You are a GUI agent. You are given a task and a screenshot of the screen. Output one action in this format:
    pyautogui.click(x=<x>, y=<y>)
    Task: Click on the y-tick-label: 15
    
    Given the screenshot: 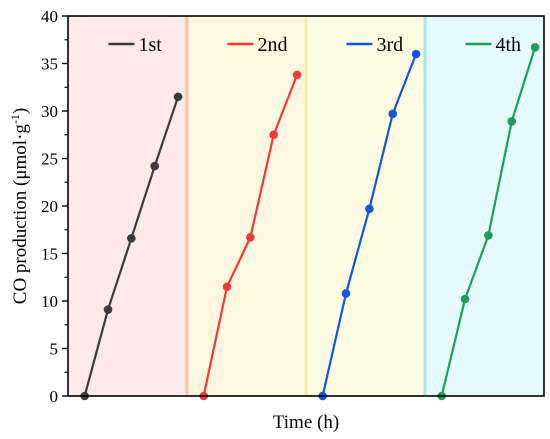 What is the action you would take?
    pyautogui.click(x=49, y=254)
    